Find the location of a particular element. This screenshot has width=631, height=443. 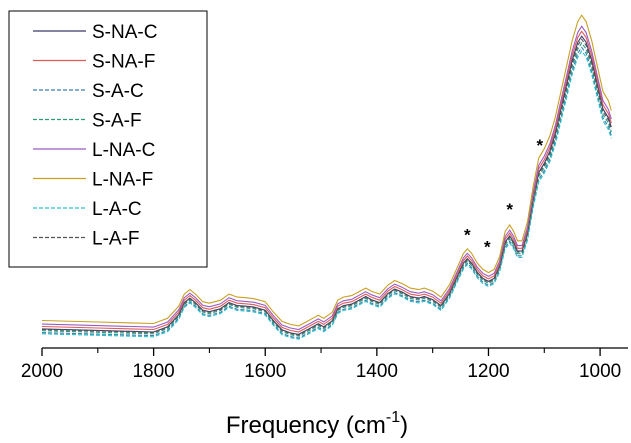

legend-label: S-A-F is located at coordinates (117, 121).